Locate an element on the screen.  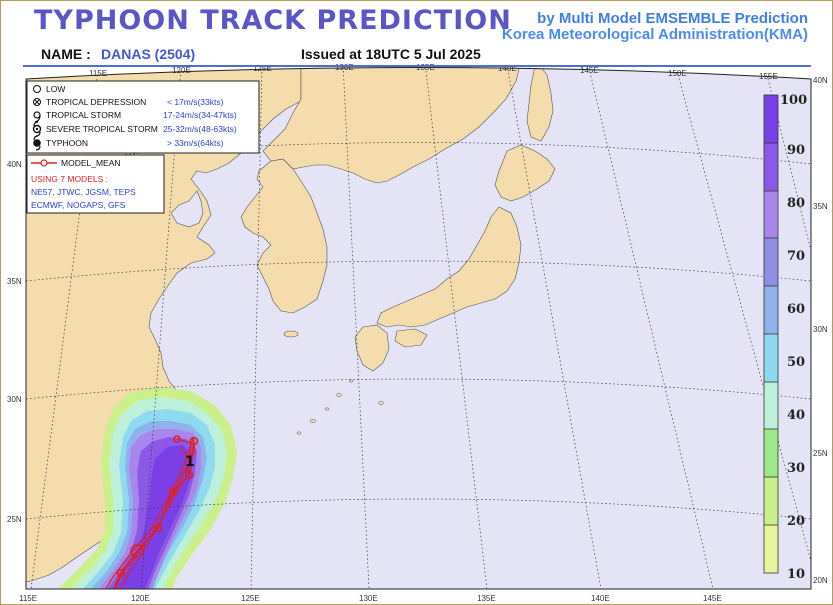
bottom-lon-labels: 115E 120E 125E 130E 135E 140E 145E is located at coordinates (370, 598).